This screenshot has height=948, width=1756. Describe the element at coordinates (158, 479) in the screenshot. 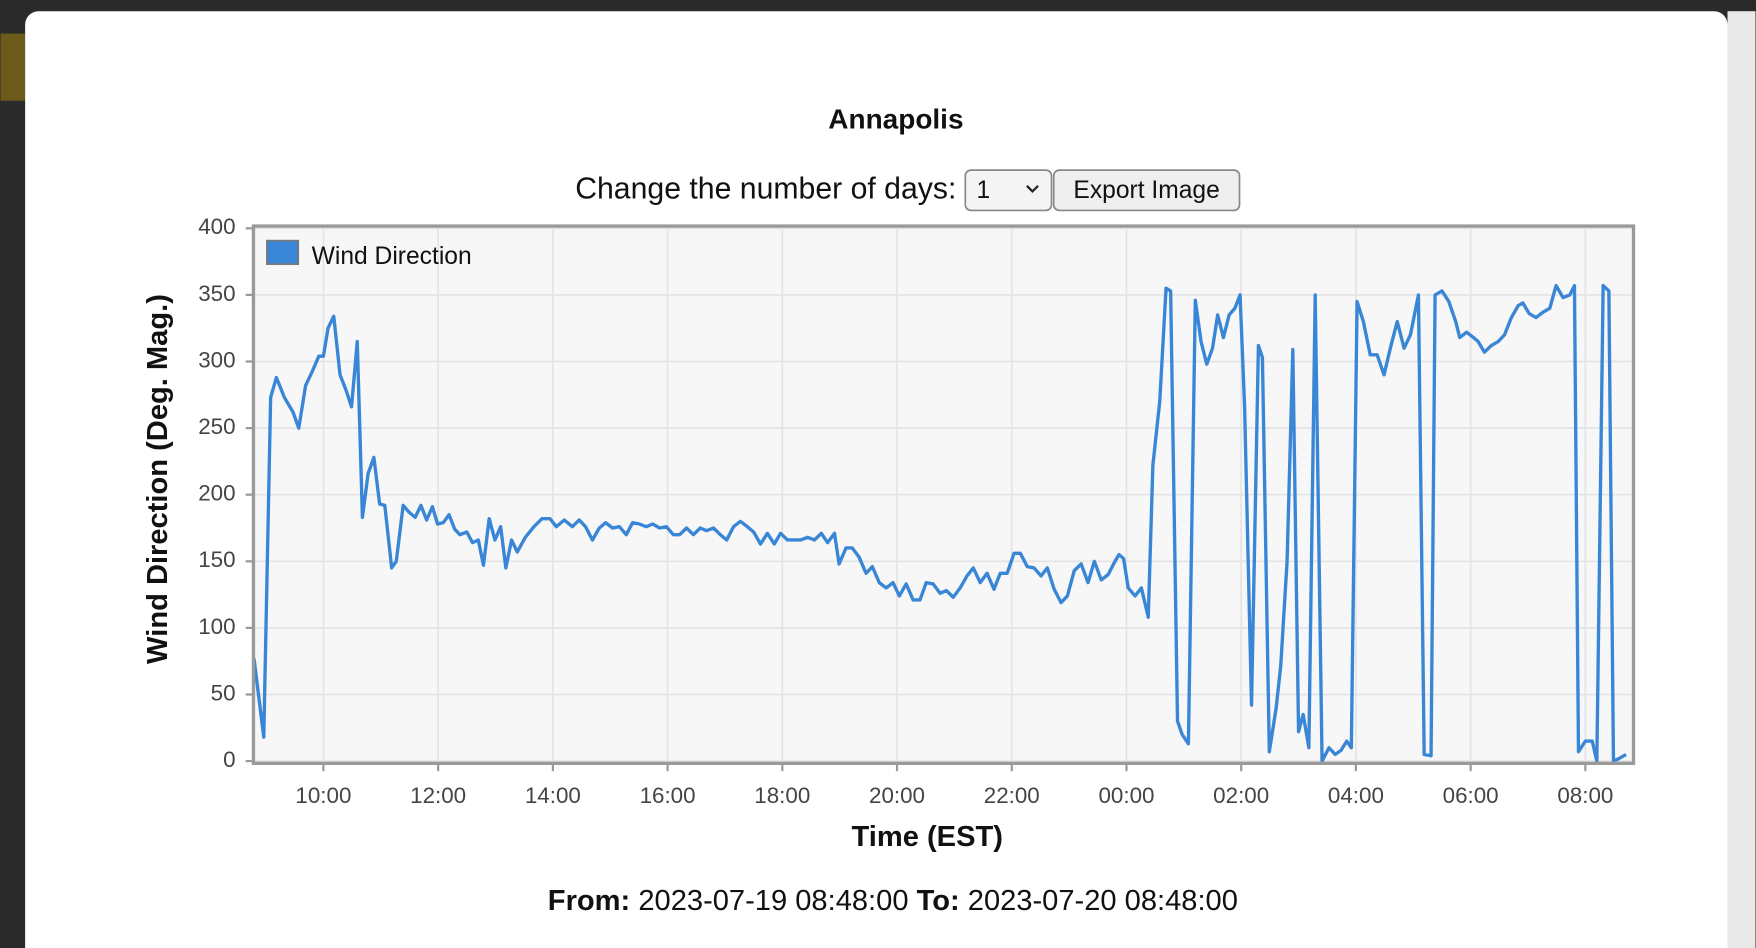

I see `y-axis-title: Wind Direction (Deg. Mag.)` at that location.